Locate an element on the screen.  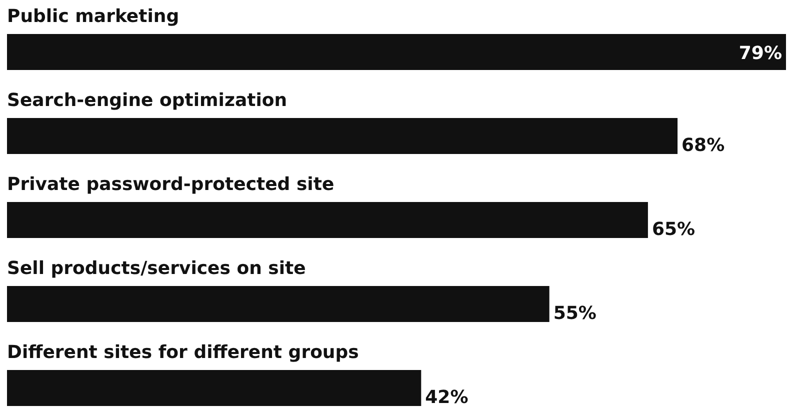
data-label: 68% is located at coordinates (703, 145).